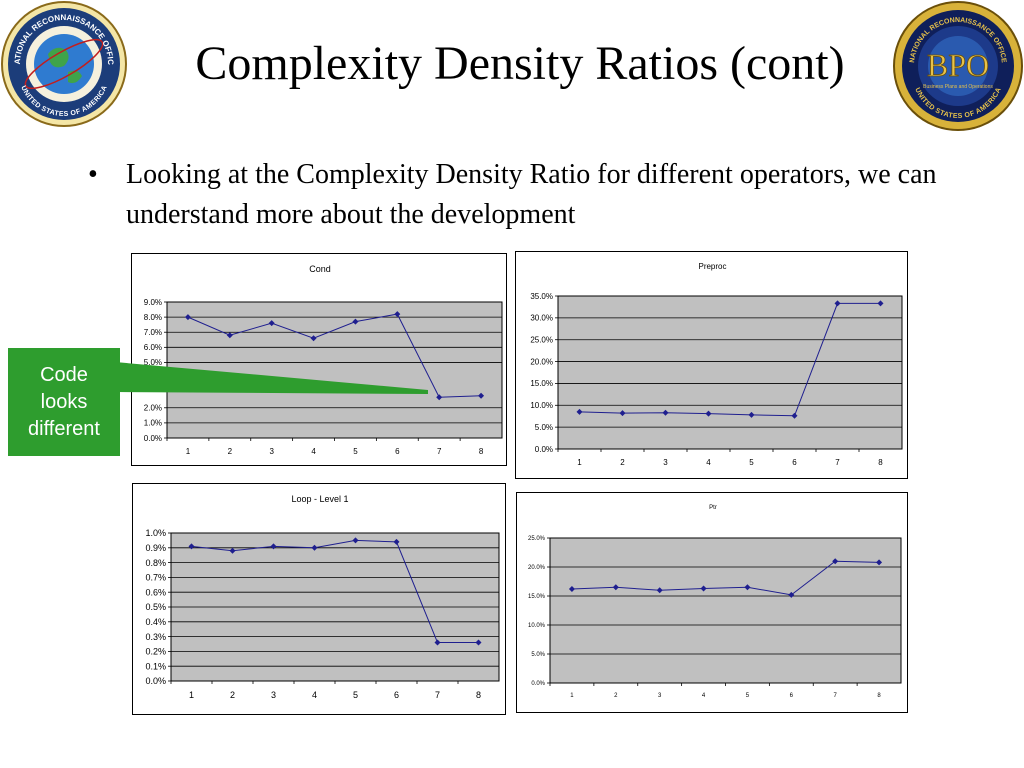 Image resolution: width=1024 pixels, height=768 pixels. What do you see at coordinates (155, 548) in the screenshot?
I see `y-tick-label: 0.9%` at bounding box center [155, 548].